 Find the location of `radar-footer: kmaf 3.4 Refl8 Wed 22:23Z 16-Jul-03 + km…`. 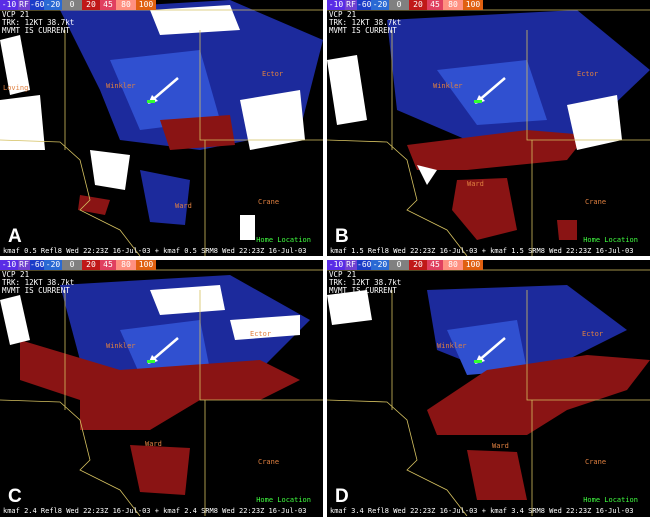

radar-footer: kmaf 3.4 Refl8 Wed 22:23Z 16-Jul-03 + km… is located at coordinates (482, 511).